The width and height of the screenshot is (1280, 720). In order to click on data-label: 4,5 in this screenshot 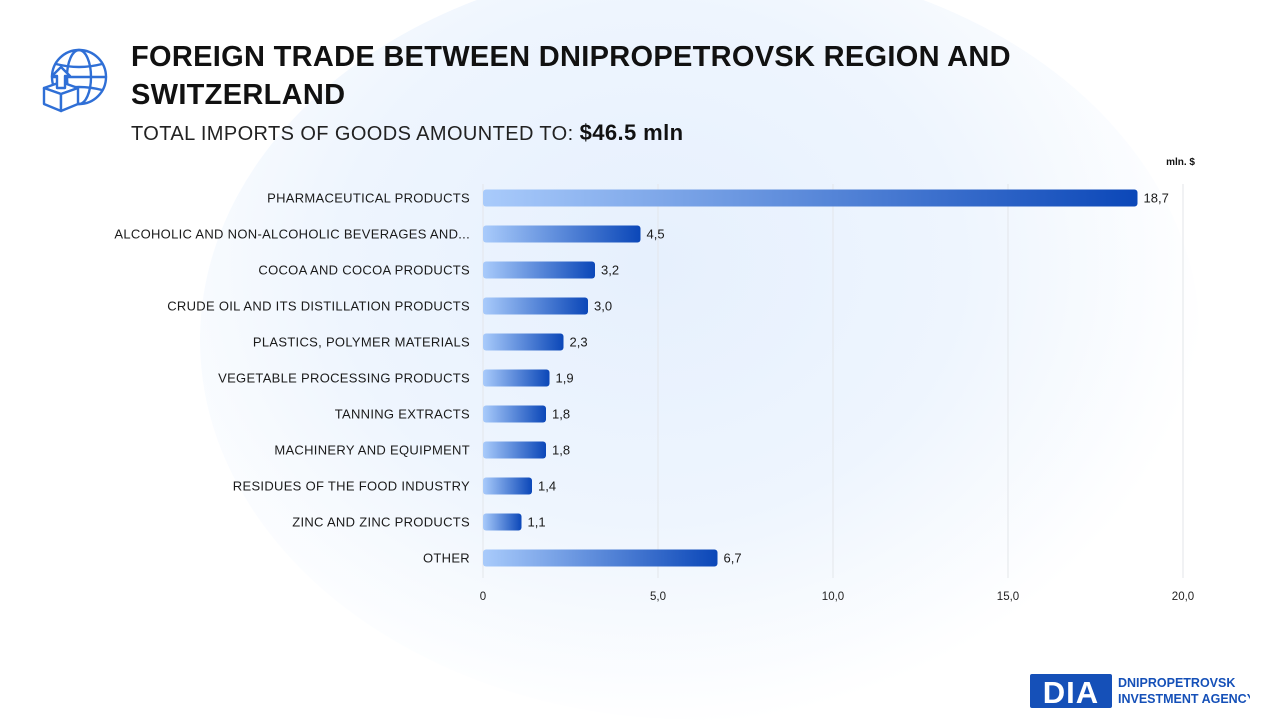, I will do `click(656, 234)`.